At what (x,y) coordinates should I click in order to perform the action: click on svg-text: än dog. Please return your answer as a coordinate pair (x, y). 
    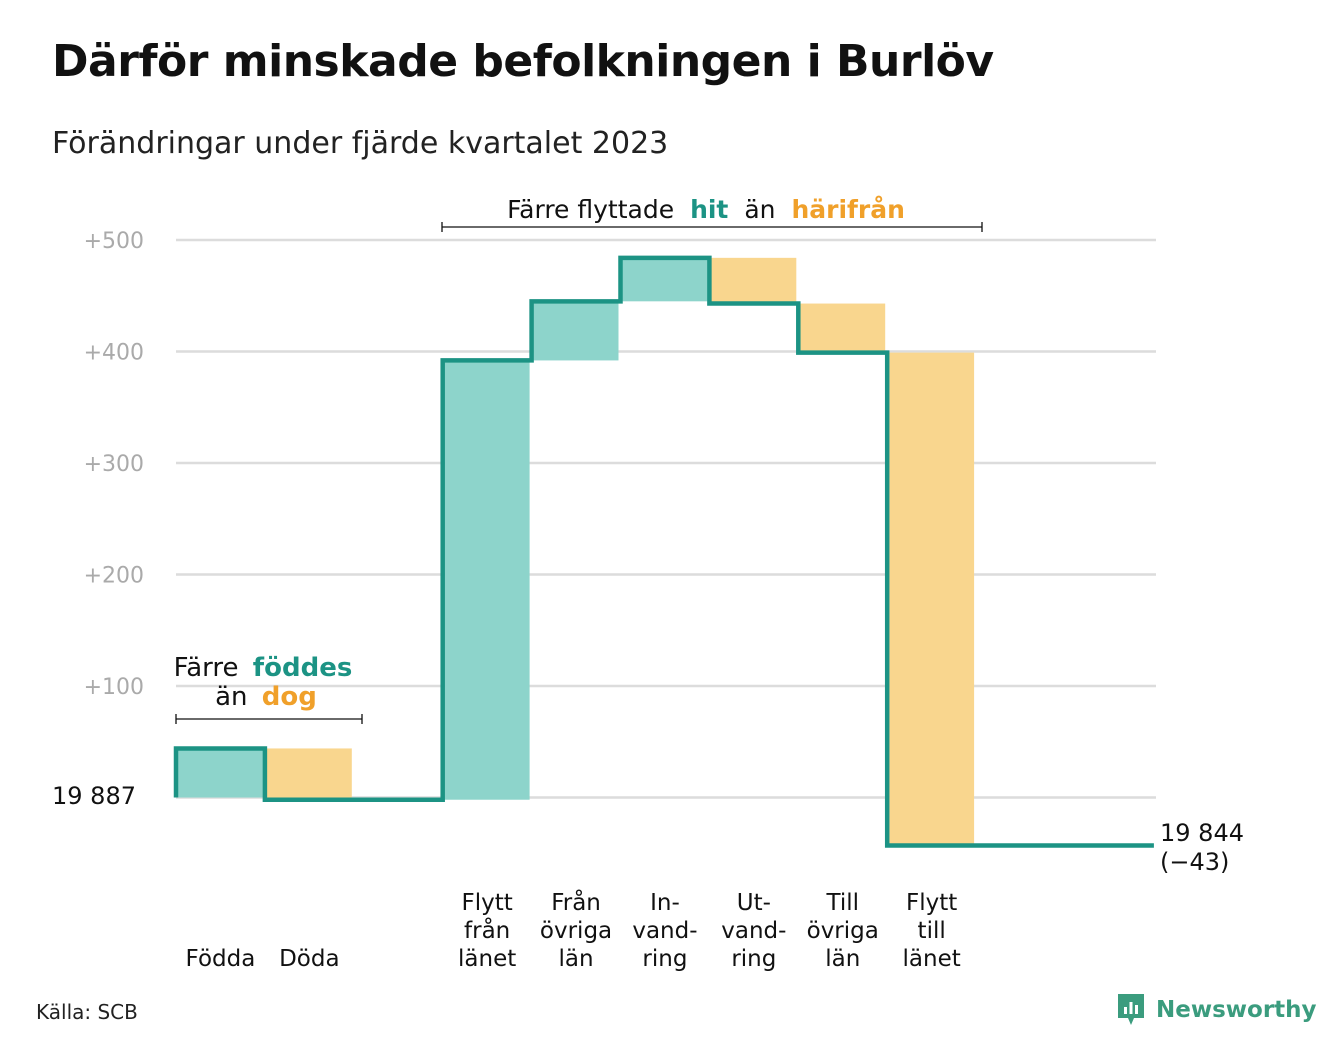
    Looking at the image, I should click on (266, 697).